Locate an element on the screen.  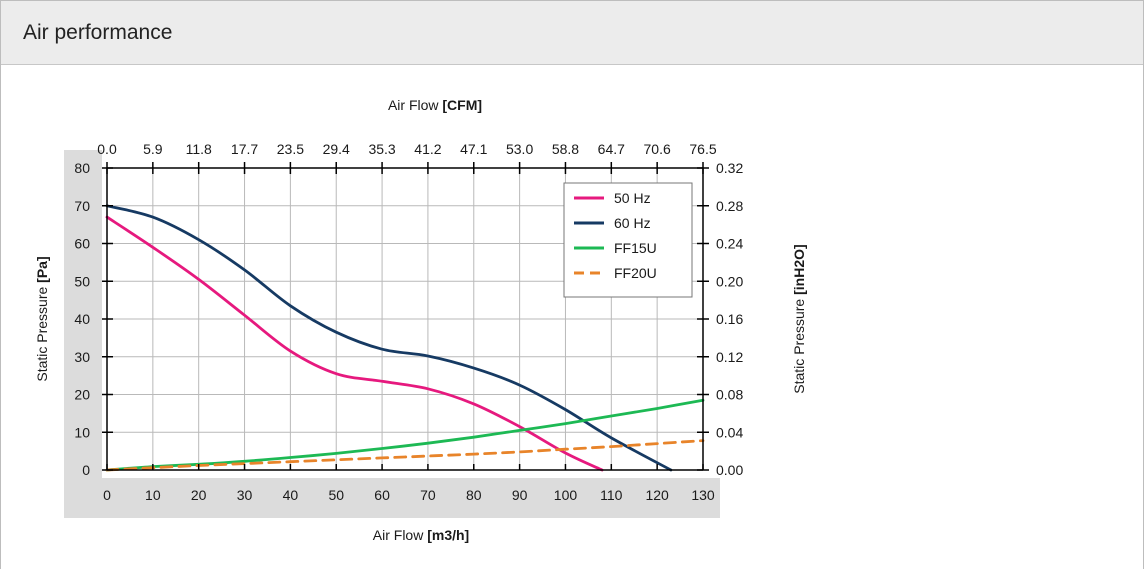
y-right-tick-label: 0.28 is located at coordinates (729, 206).